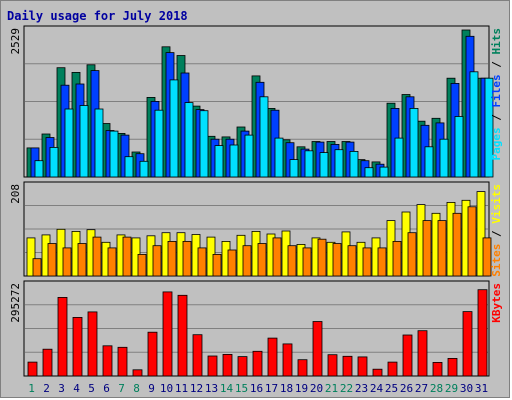 Image resolution: width=512 pixels, height=400 pixels. I want to click on legend-entry-files: Files, so click(496, 90).